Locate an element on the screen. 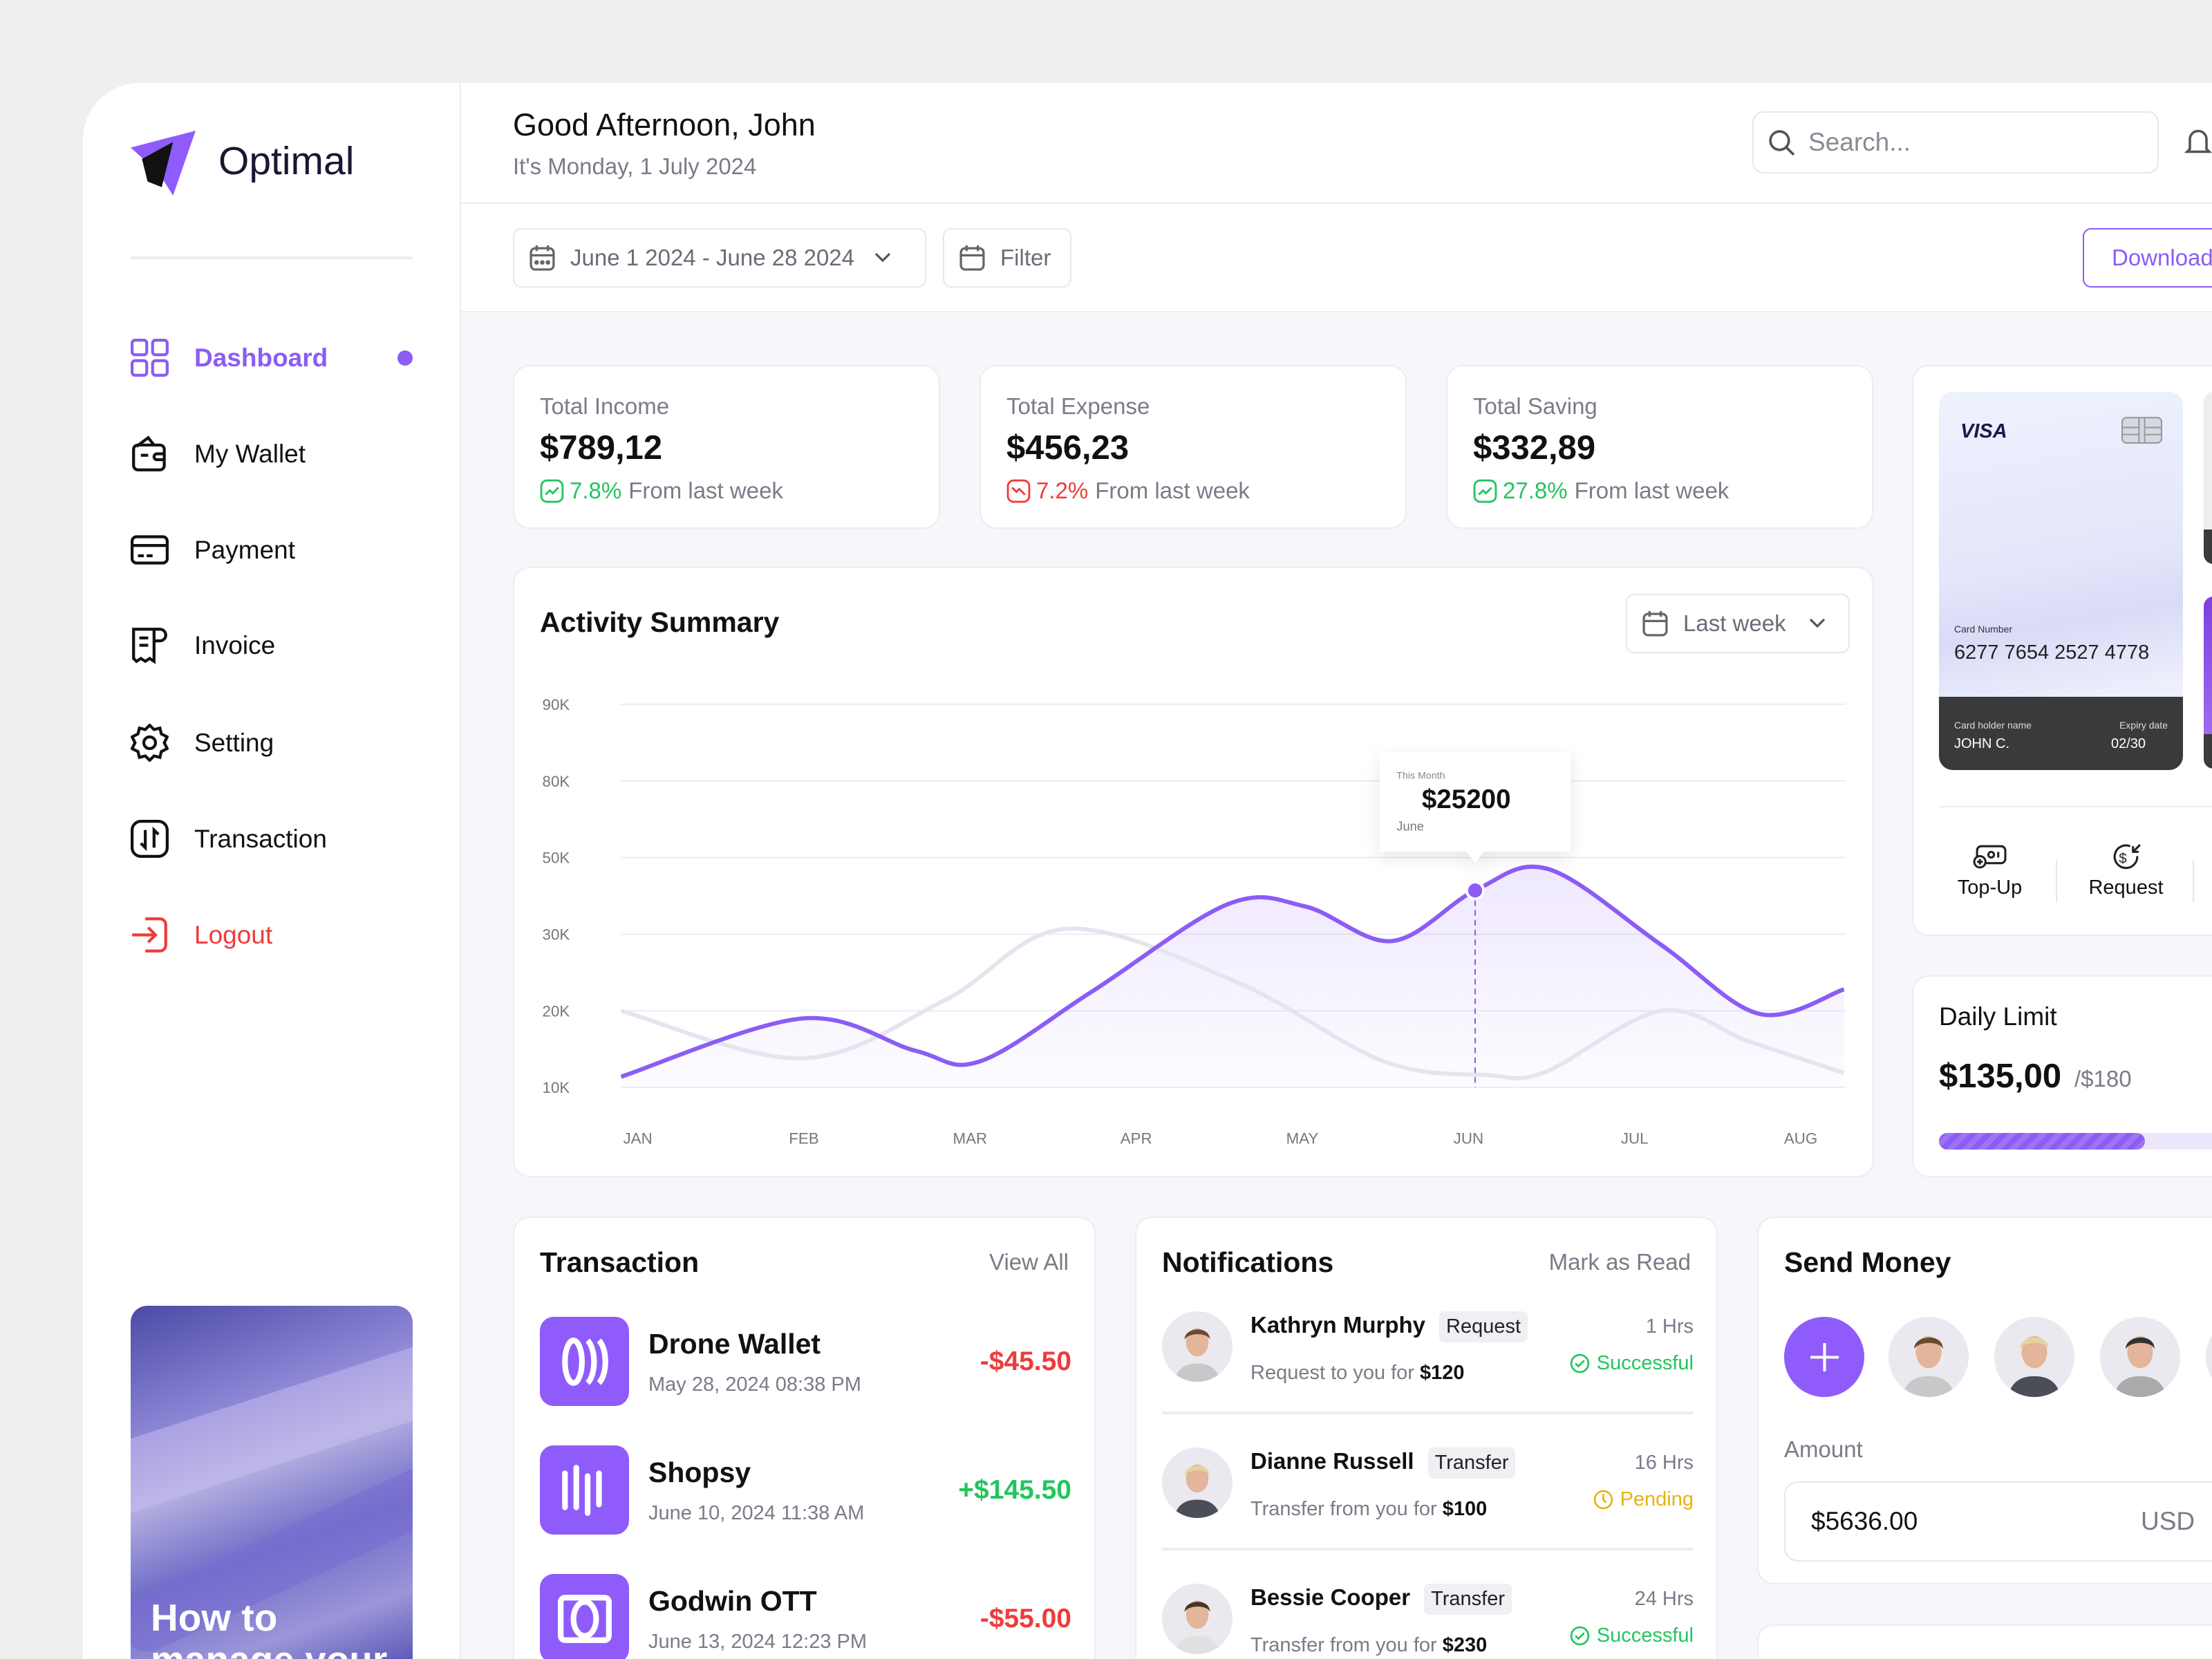 This screenshot has height=1659, width=2212. stat-value: $789,12 is located at coordinates (602, 448).